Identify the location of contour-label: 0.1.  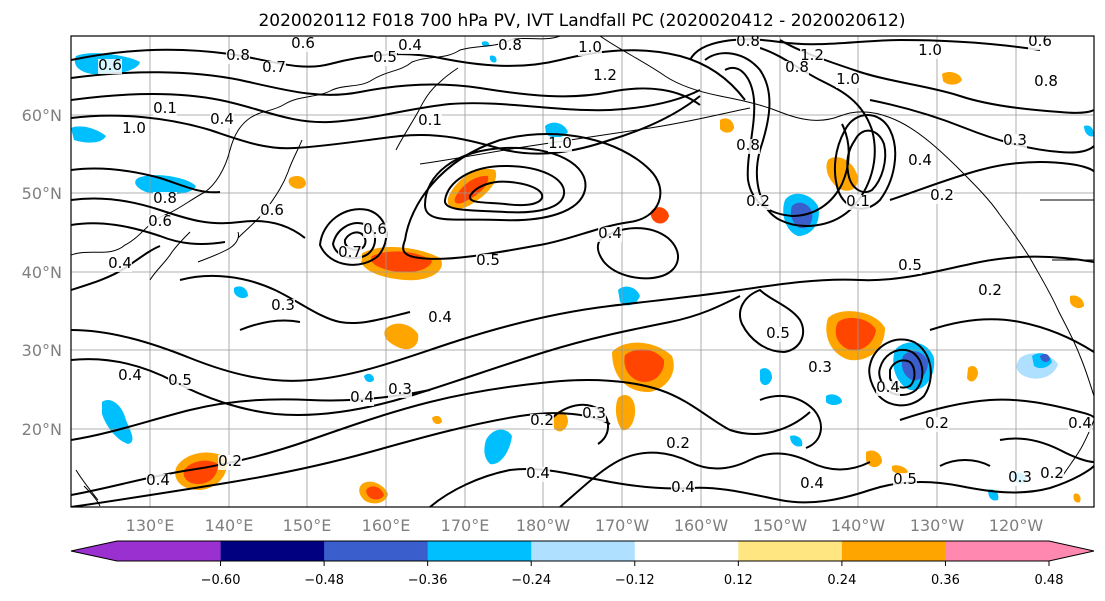
(165, 108).